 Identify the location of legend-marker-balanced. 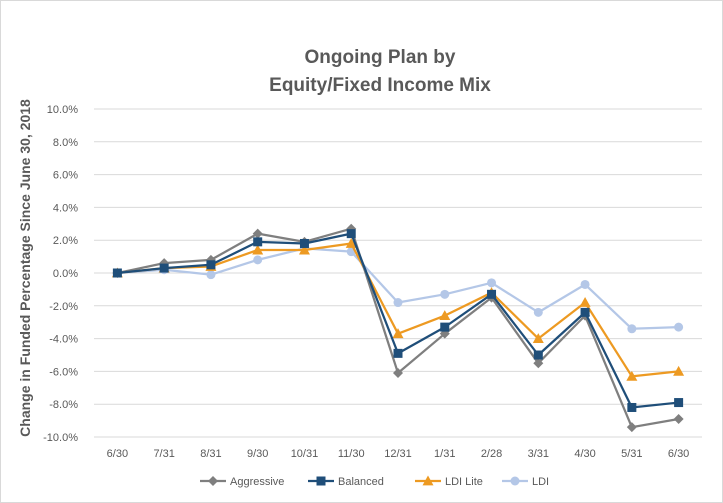
(321, 481).